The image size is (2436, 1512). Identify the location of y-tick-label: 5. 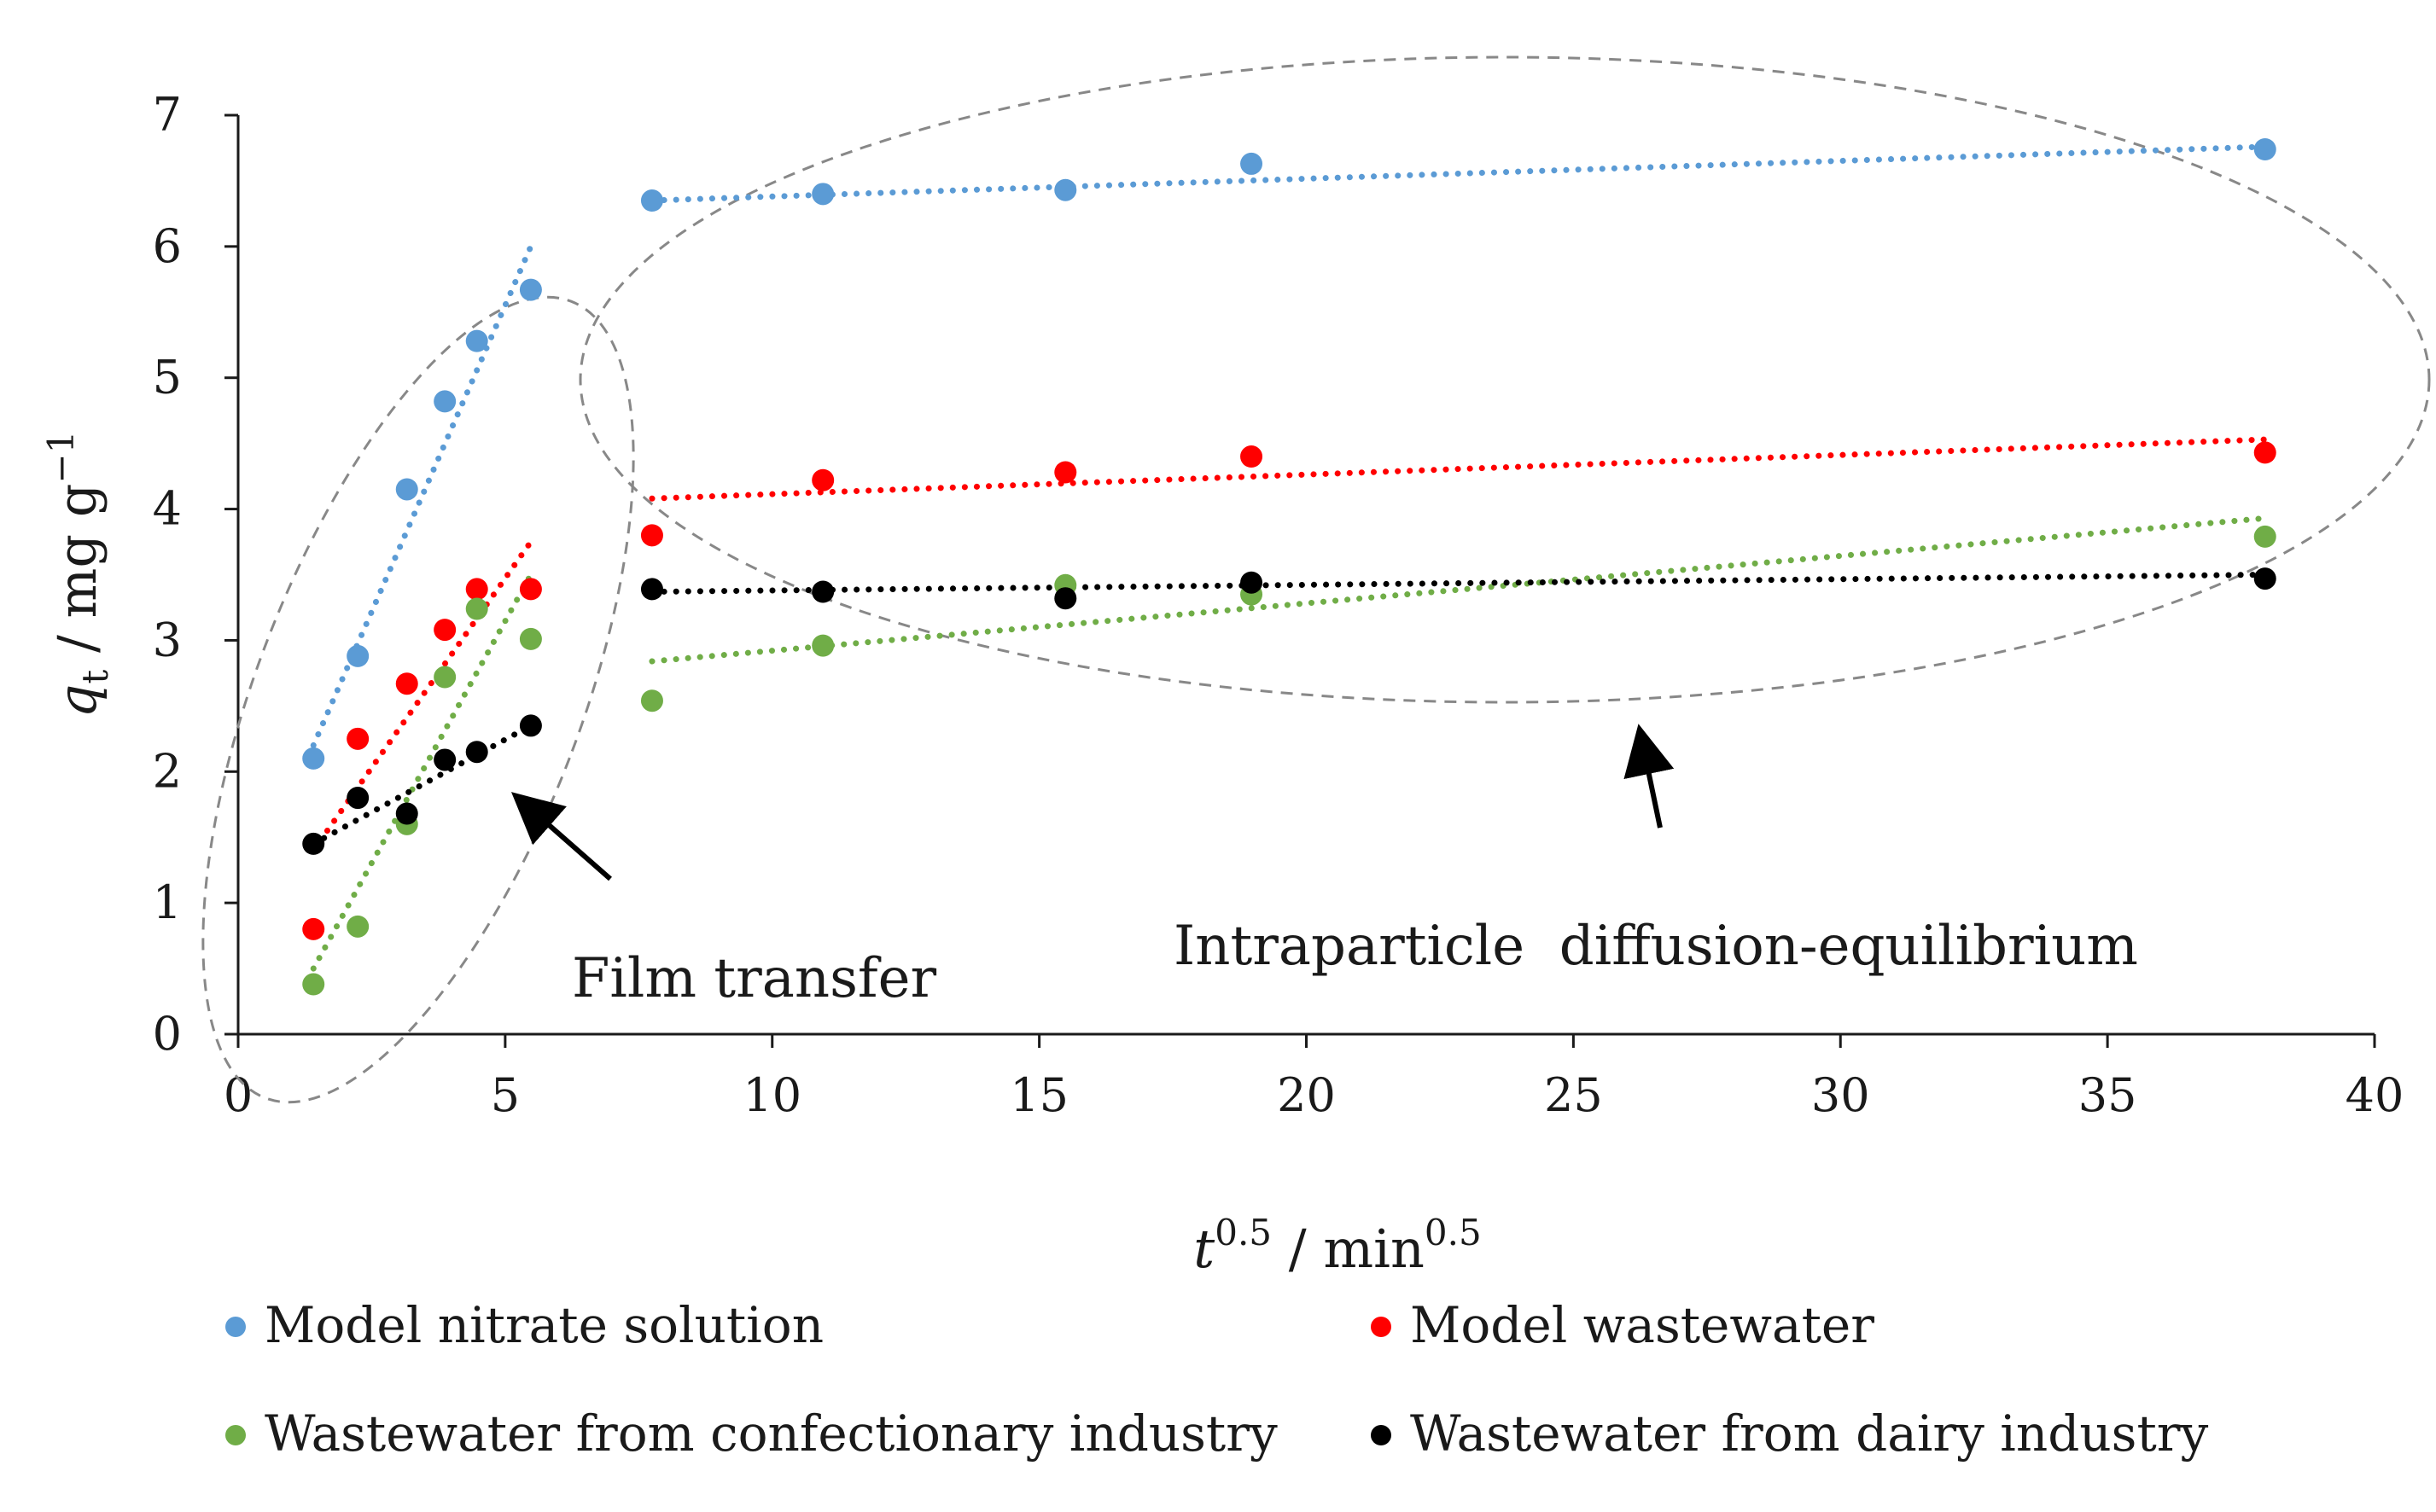
(167, 377).